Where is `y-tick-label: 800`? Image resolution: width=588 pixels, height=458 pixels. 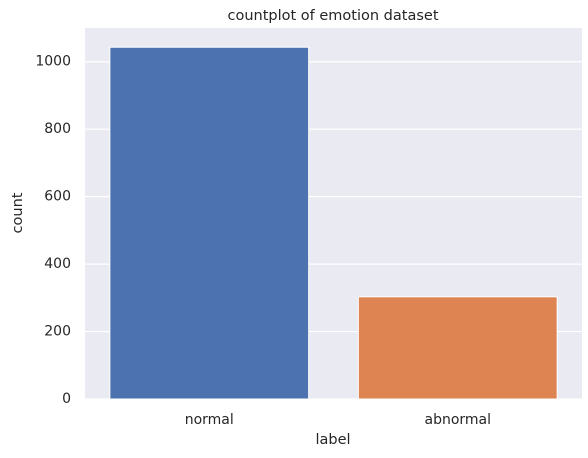
y-tick-label: 800 is located at coordinates (57, 129).